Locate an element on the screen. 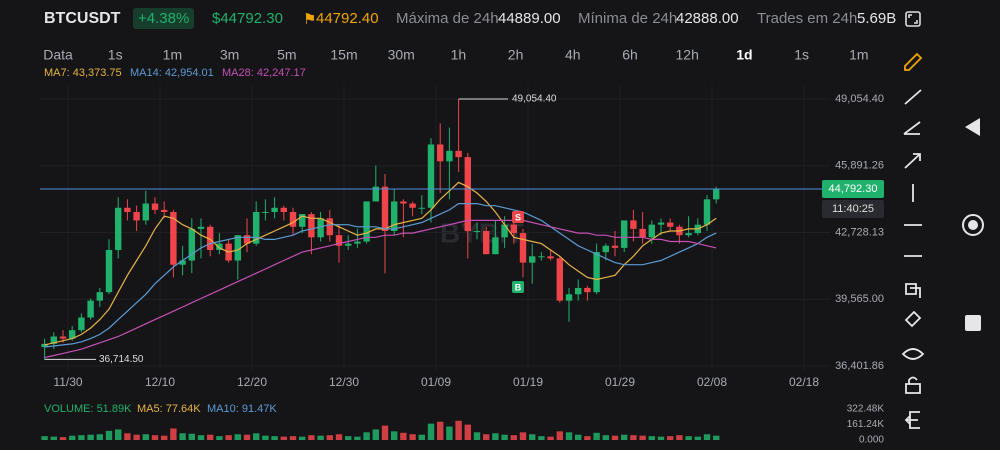 The width and height of the screenshot is (1000, 450). x-tick-label: 12/30 is located at coordinates (344, 382).